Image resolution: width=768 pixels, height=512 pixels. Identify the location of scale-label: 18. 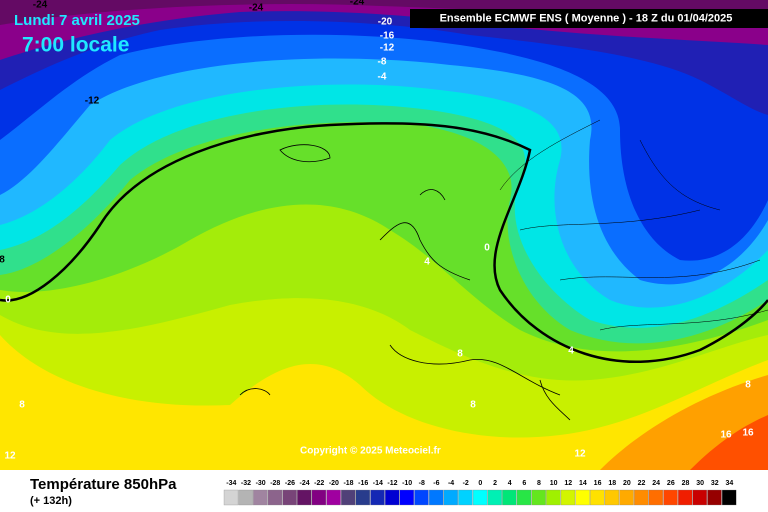
(612, 483).